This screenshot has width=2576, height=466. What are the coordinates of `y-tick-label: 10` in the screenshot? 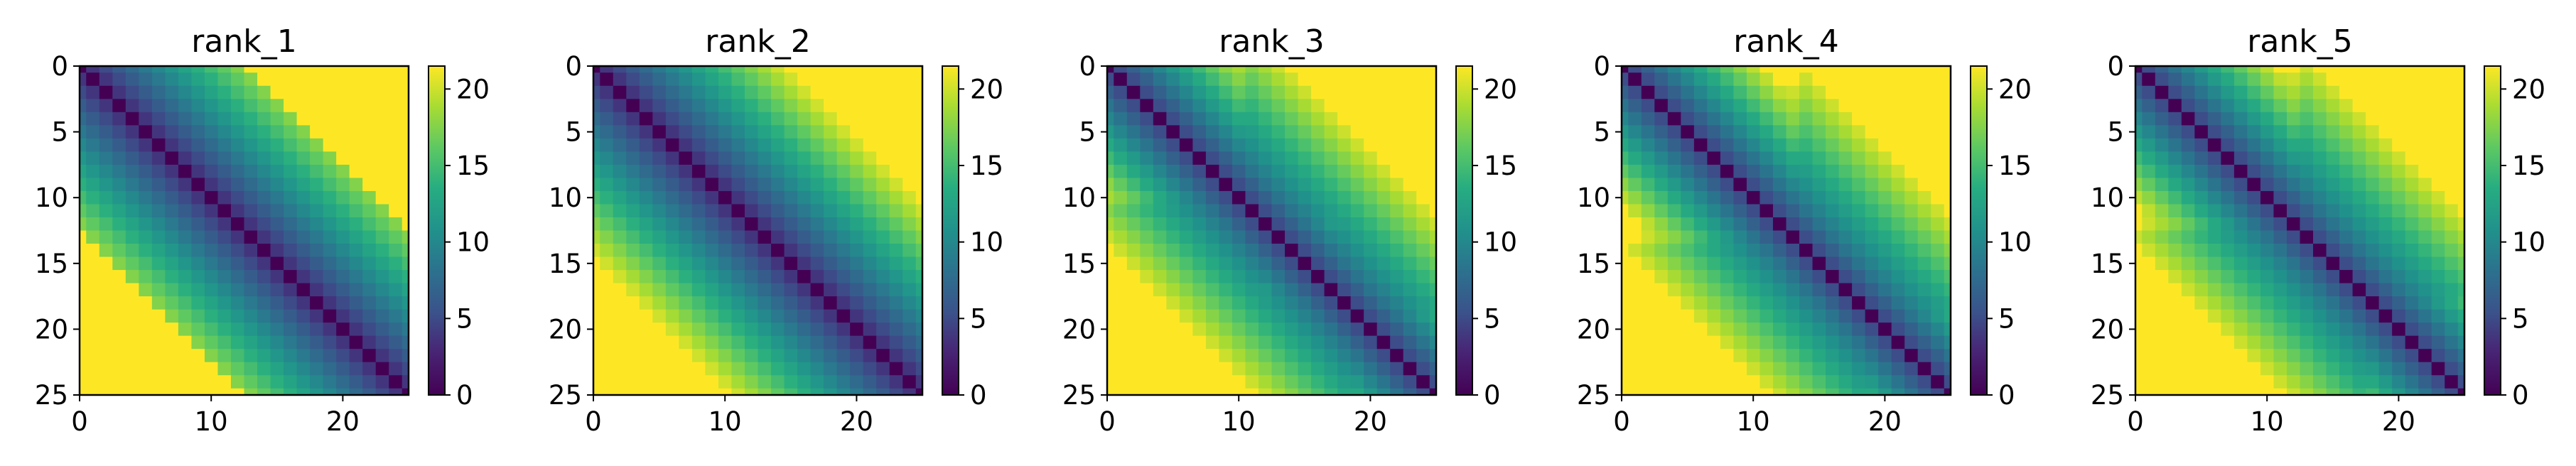 It's located at (1593, 198).